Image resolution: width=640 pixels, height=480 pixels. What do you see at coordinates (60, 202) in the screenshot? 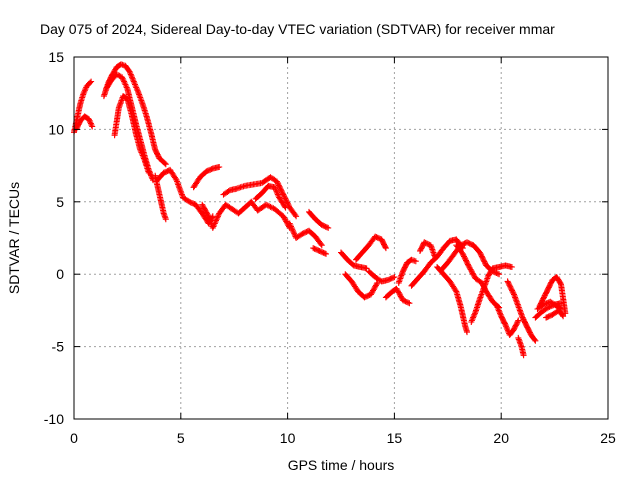
I see `y-tick-label: 5` at bounding box center [60, 202].